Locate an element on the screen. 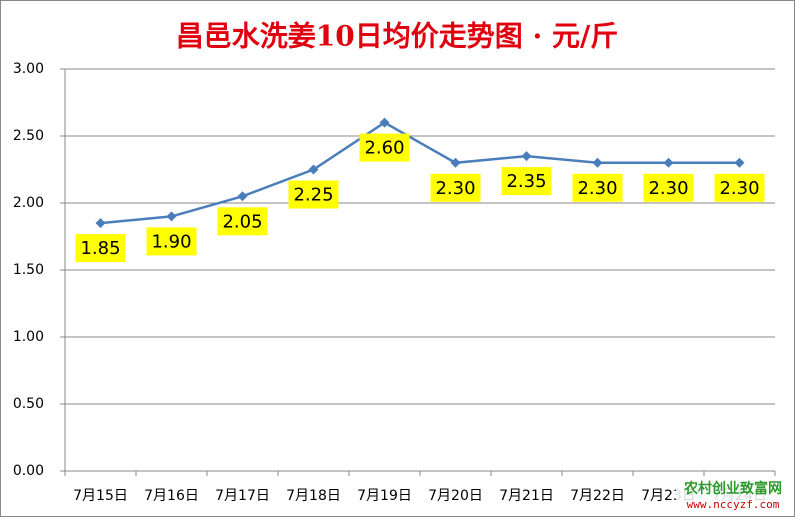  y-tick-label: 3.00 is located at coordinates (28, 69).